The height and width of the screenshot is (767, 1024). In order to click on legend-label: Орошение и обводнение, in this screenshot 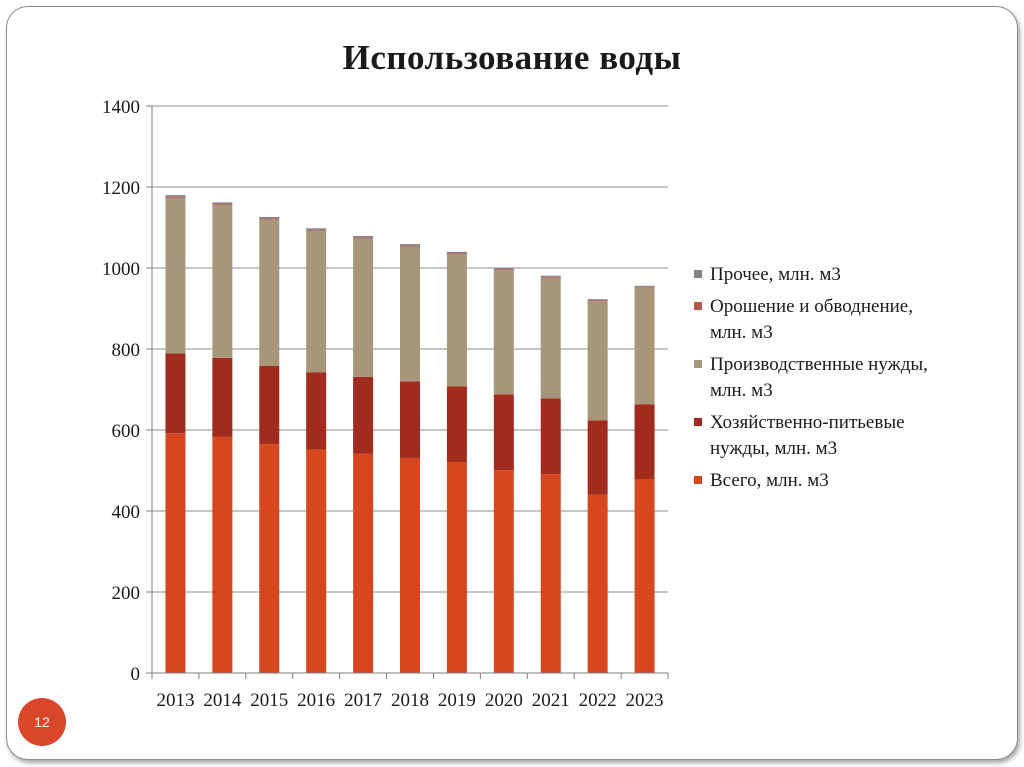, I will do `click(811, 306)`.